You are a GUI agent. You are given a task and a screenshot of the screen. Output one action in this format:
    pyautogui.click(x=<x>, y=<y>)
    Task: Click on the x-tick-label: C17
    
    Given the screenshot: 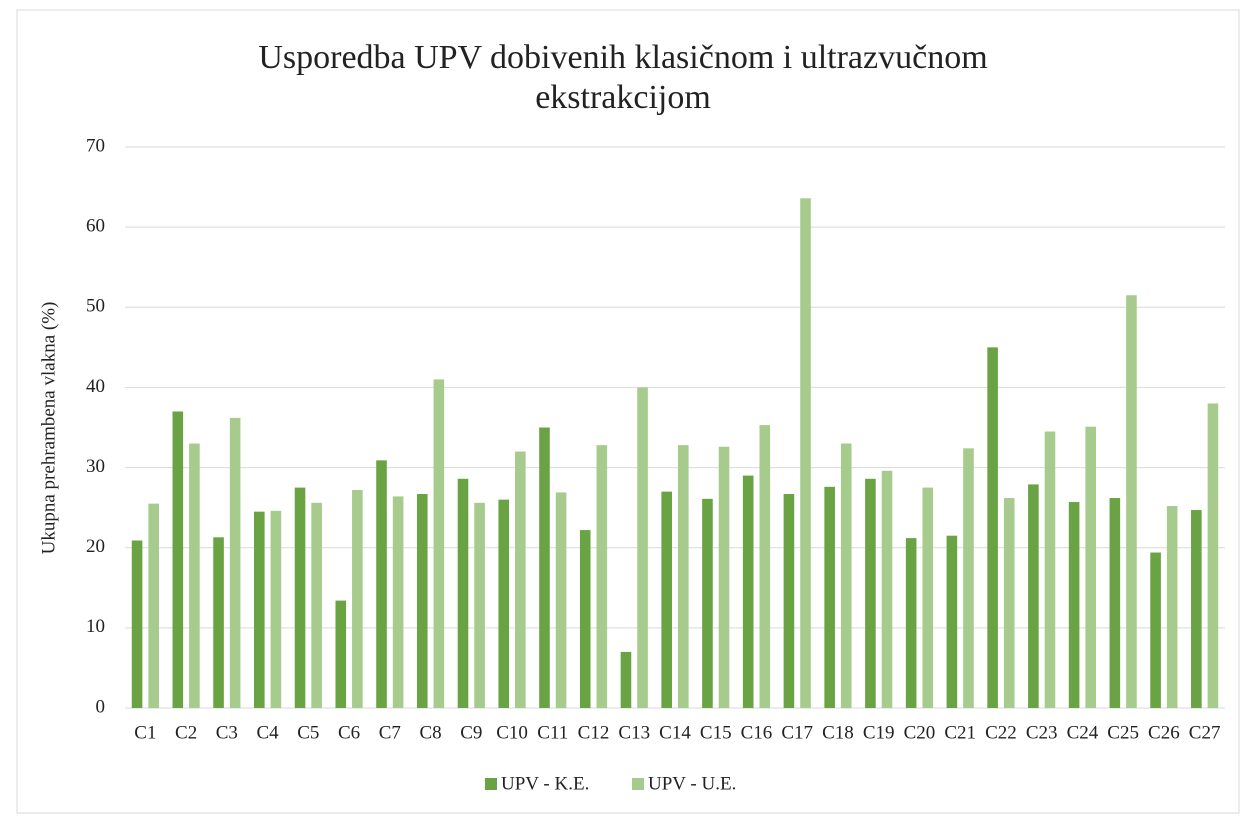 What is the action you would take?
    pyautogui.click(x=797, y=732)
    